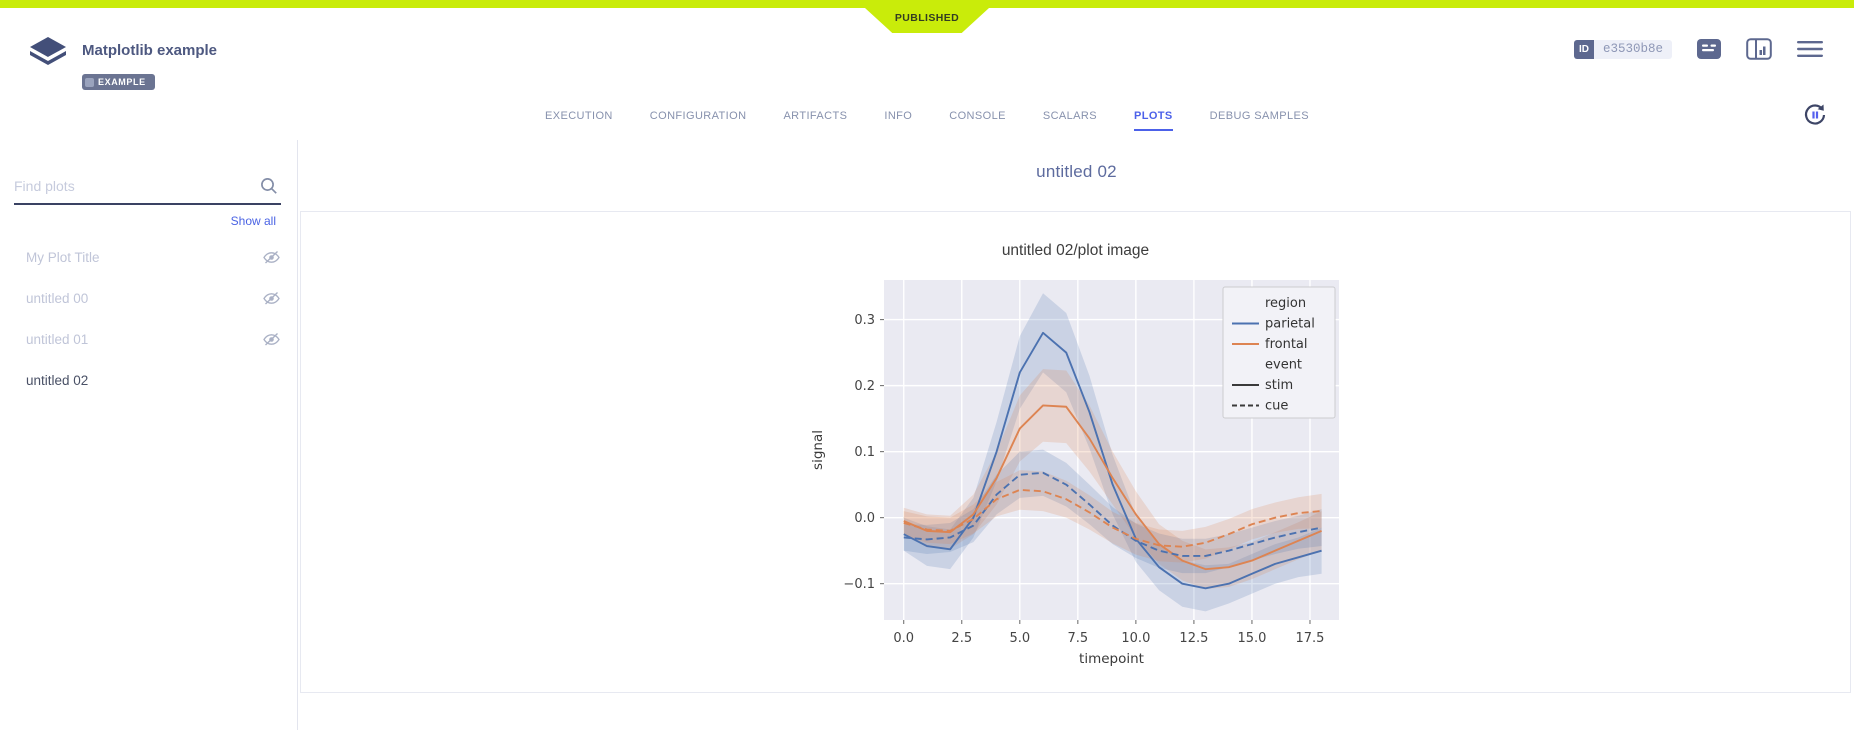  I want to click on svg-text: frontal, so click(1286, 344).